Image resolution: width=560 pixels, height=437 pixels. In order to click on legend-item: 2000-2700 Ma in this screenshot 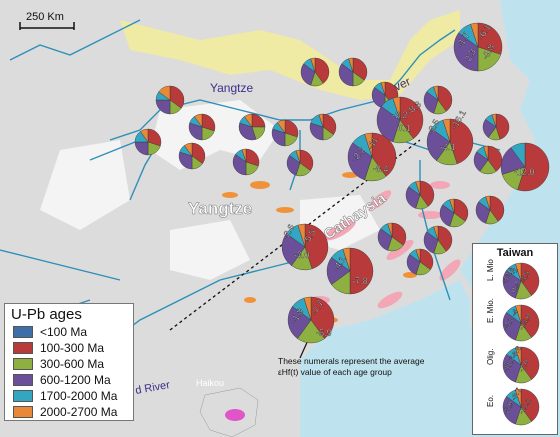, I will do `click(69, 412)`.